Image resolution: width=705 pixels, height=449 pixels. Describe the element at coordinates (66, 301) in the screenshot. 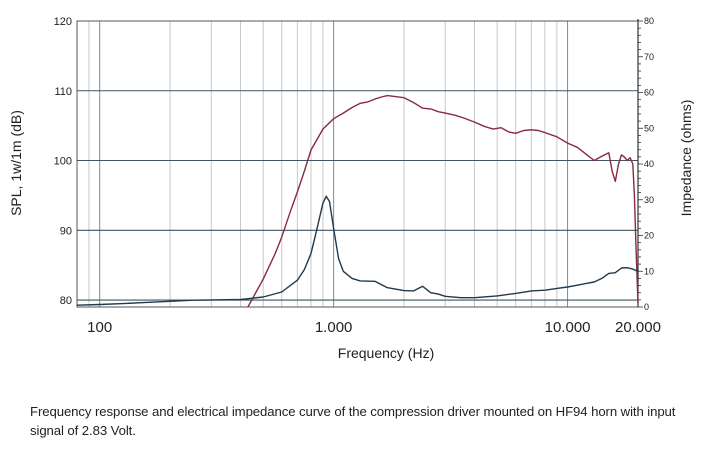

I see `left-tick-label: 80` at that location.